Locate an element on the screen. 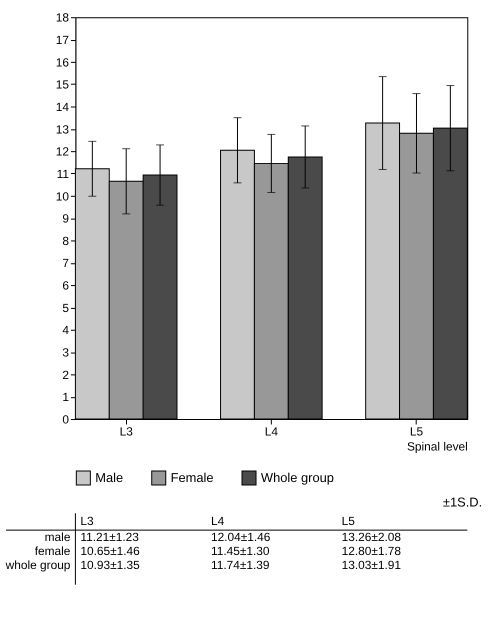 This screenshot has width=502, height=637. data-label: 10.65±1.46 is located at coordinates (110, 551).